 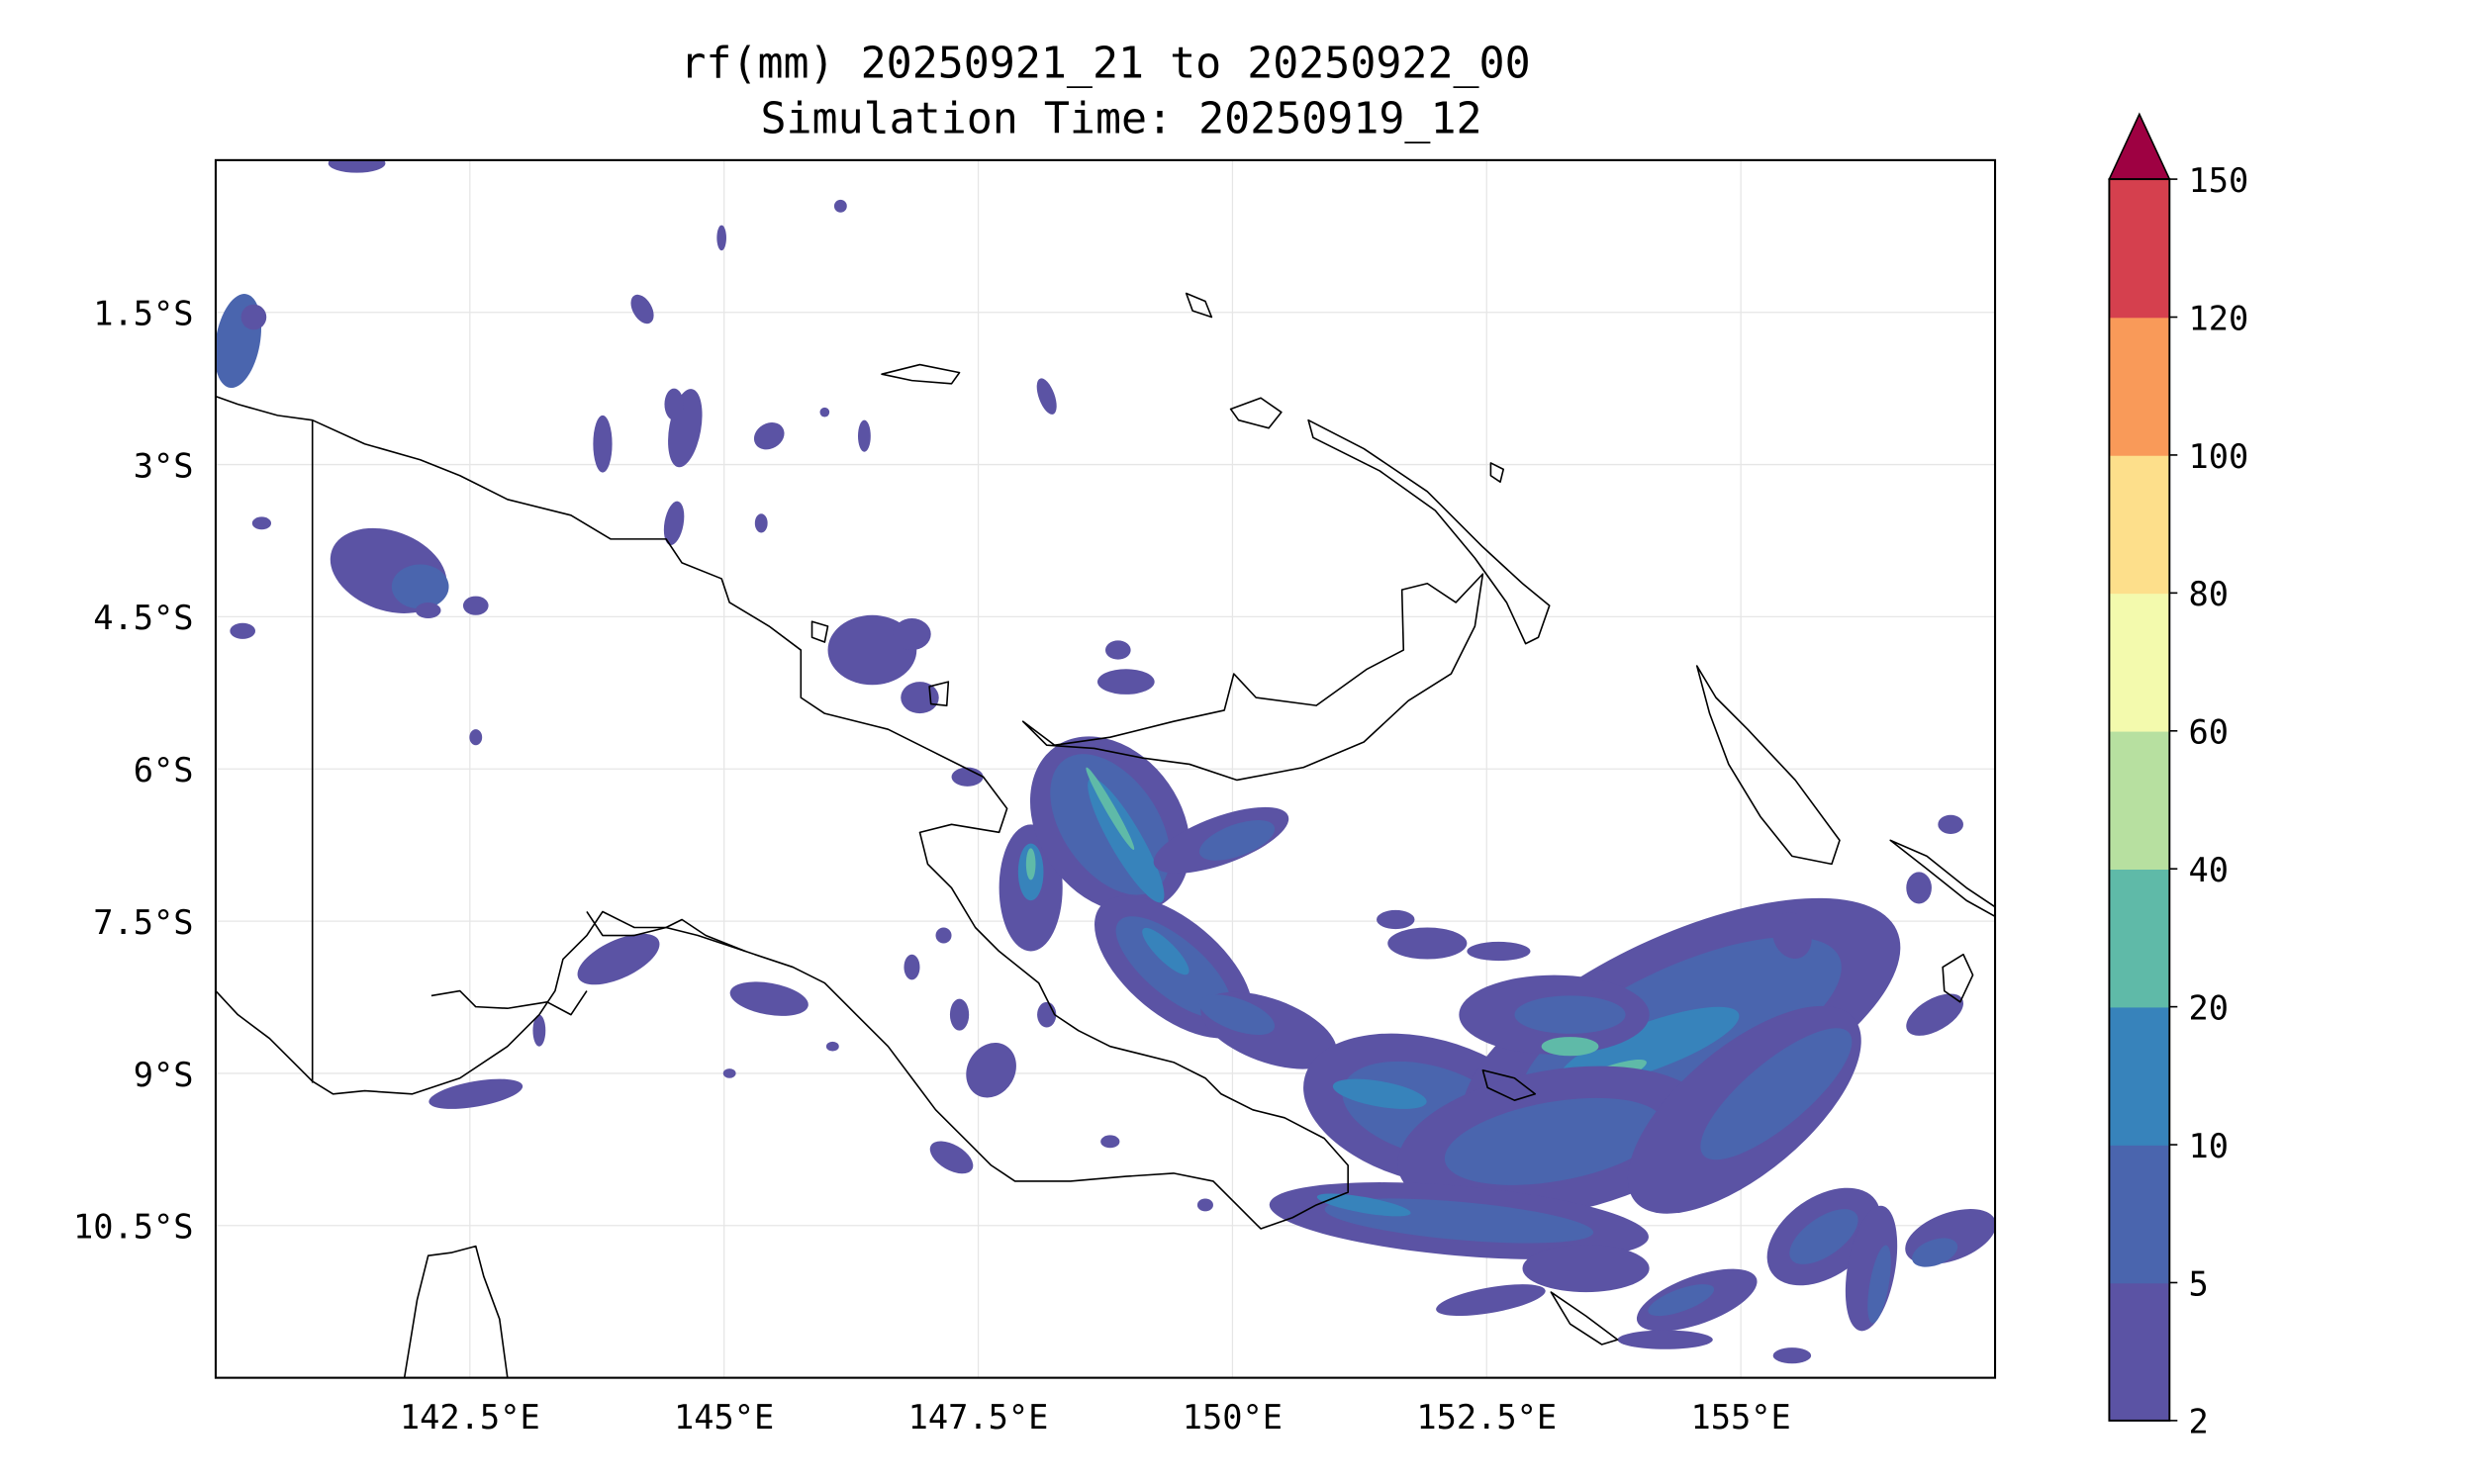 What do you see at coordinates (2199, 1283) in the screenshot?
I see `colorbar-tick-label: 5` at bounding box center [2199, 1283].